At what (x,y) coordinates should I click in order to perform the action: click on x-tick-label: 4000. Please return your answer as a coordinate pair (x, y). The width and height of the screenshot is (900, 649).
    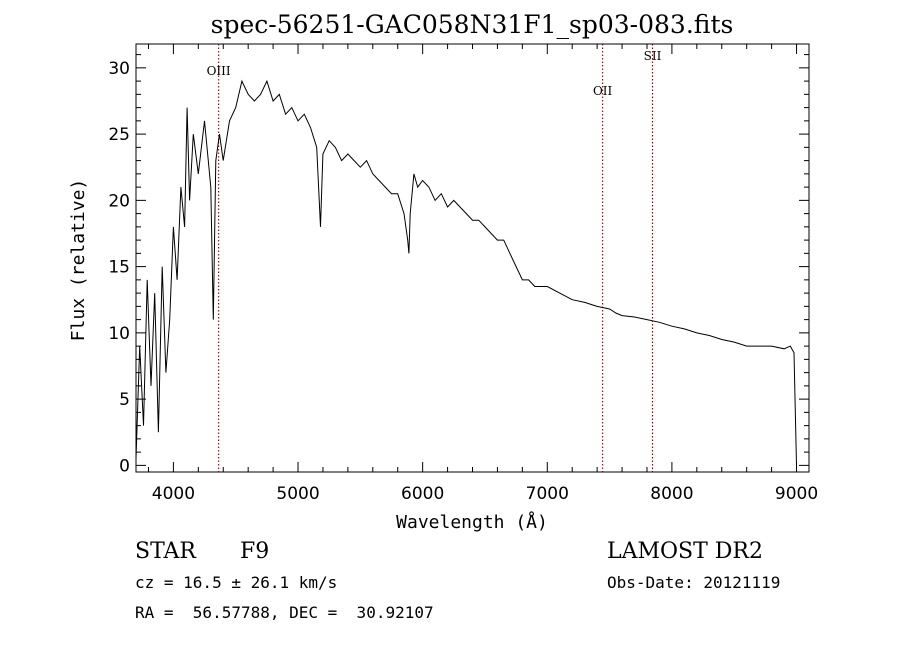
    Looking at the image, I should click on (173, 494).